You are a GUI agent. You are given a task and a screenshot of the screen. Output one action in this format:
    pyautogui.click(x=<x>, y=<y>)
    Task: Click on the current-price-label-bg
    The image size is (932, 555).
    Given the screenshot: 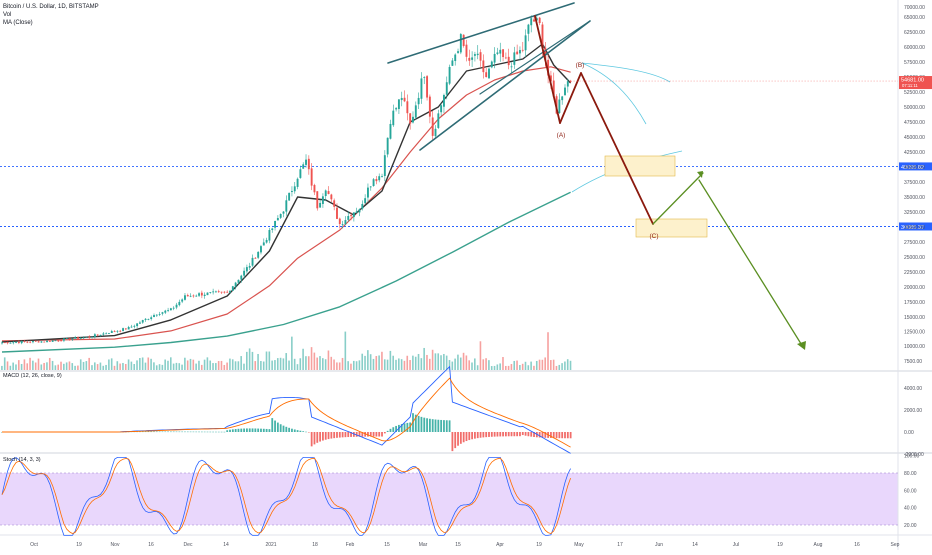 What is the action you would take?
    pyautogui.click(x=915, y=83)
    